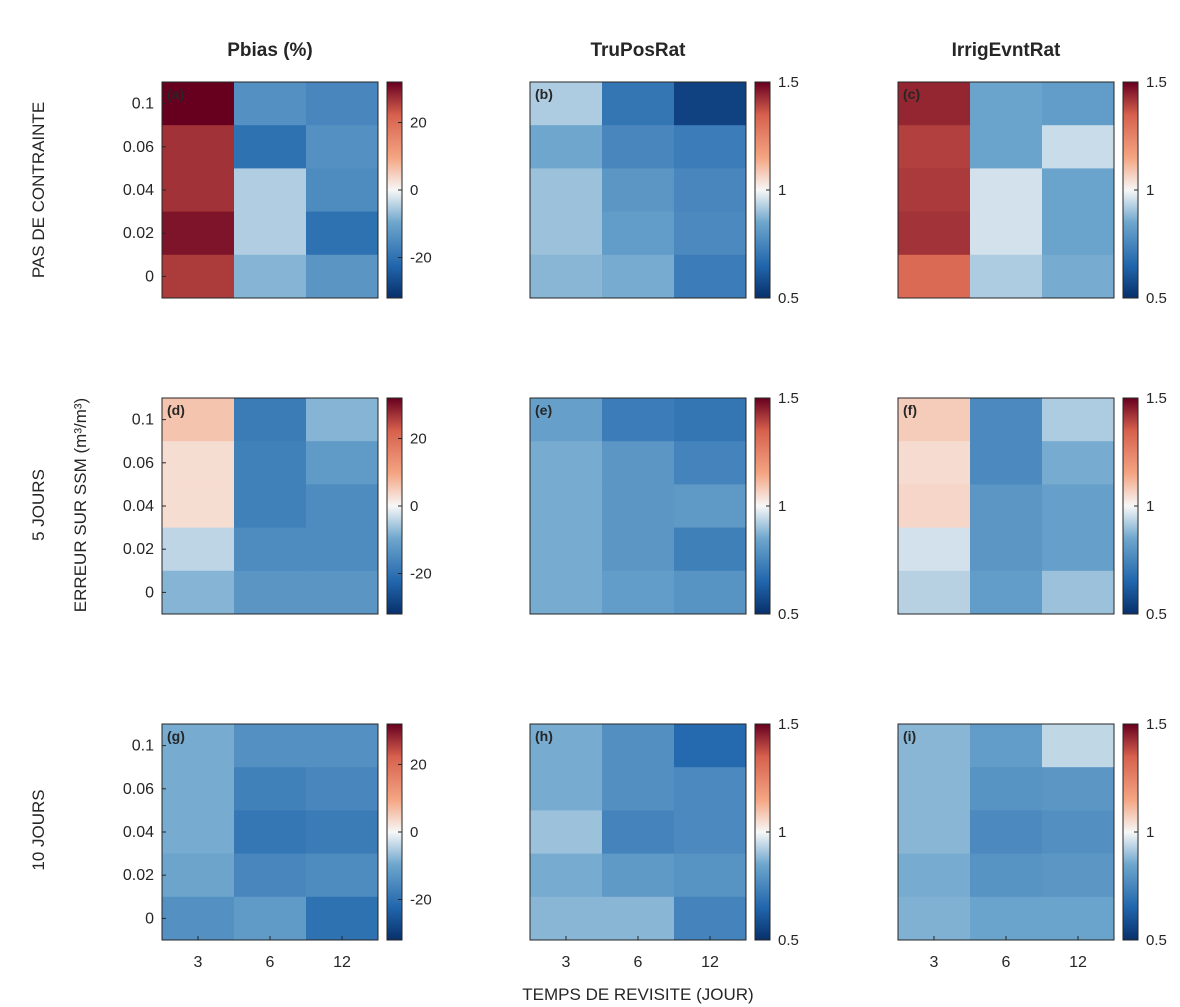 The width and height of the screenshot is (1180, 1007). What do you see at coordinates (909, 736) in the screenshot?
I see `panel-label: (i)` at bounding box center [909, 736].